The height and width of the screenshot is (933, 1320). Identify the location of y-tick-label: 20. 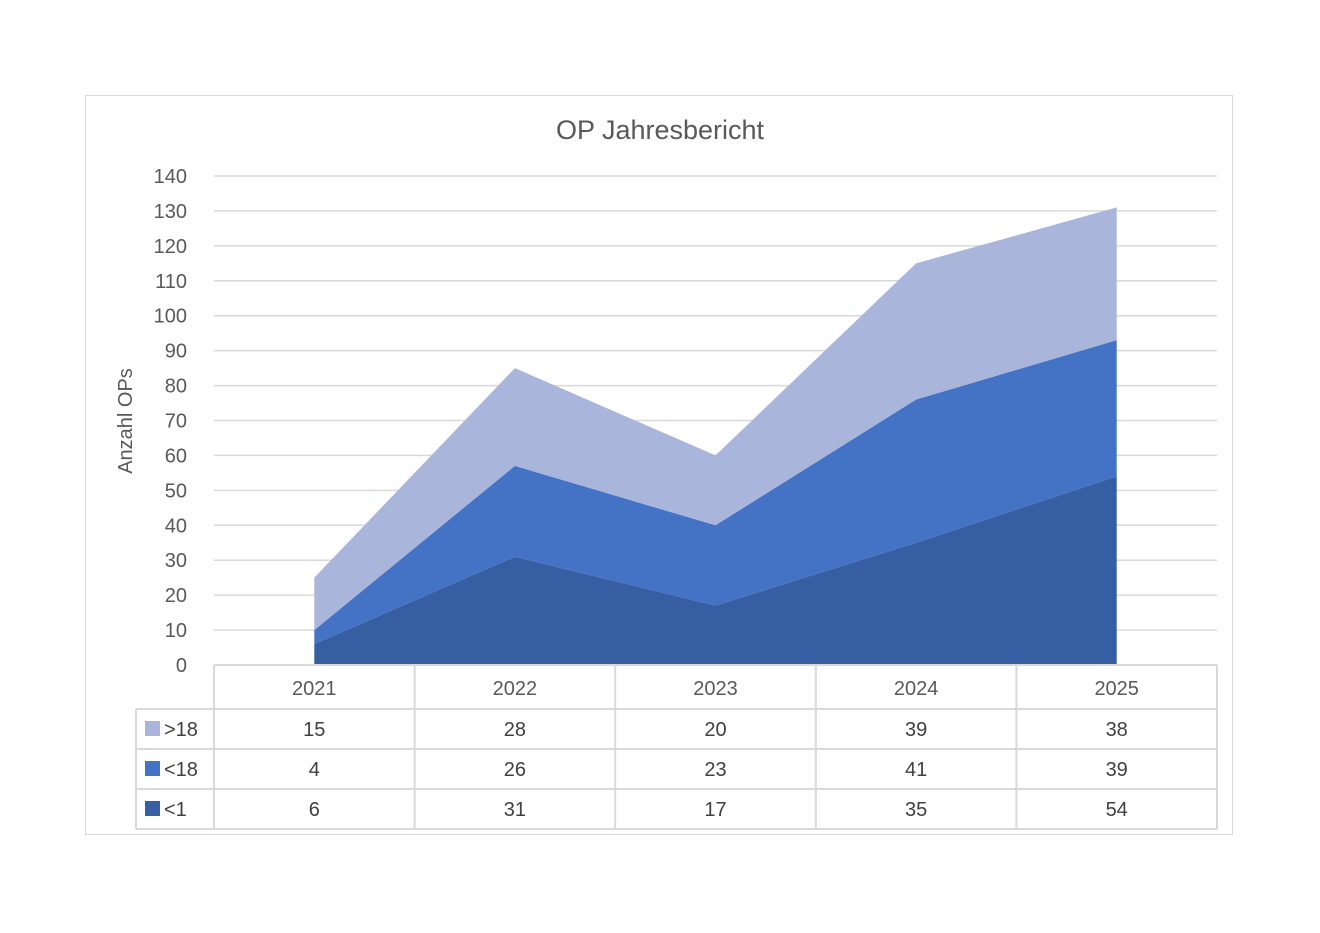
(176, 596).